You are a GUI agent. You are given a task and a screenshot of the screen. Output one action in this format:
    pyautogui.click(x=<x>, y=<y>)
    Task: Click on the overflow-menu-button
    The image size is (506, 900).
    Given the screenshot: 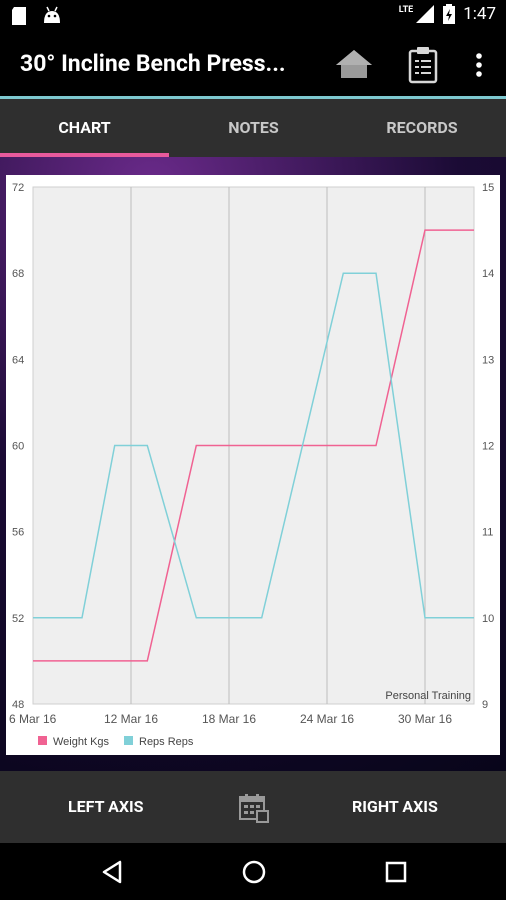 What is the action you would take?
    pyautogui.click(x=479, y=65)
    